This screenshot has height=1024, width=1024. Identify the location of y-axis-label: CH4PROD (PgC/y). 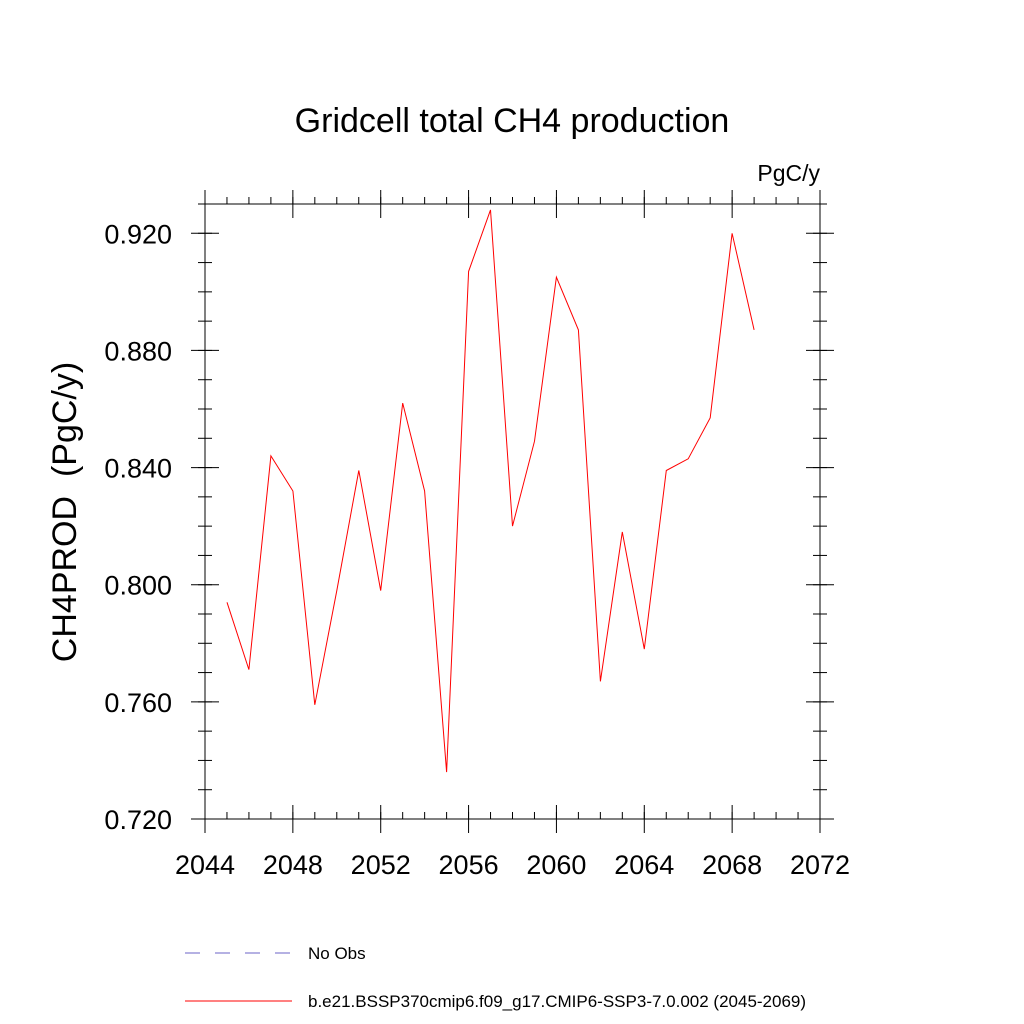
(65, 512).